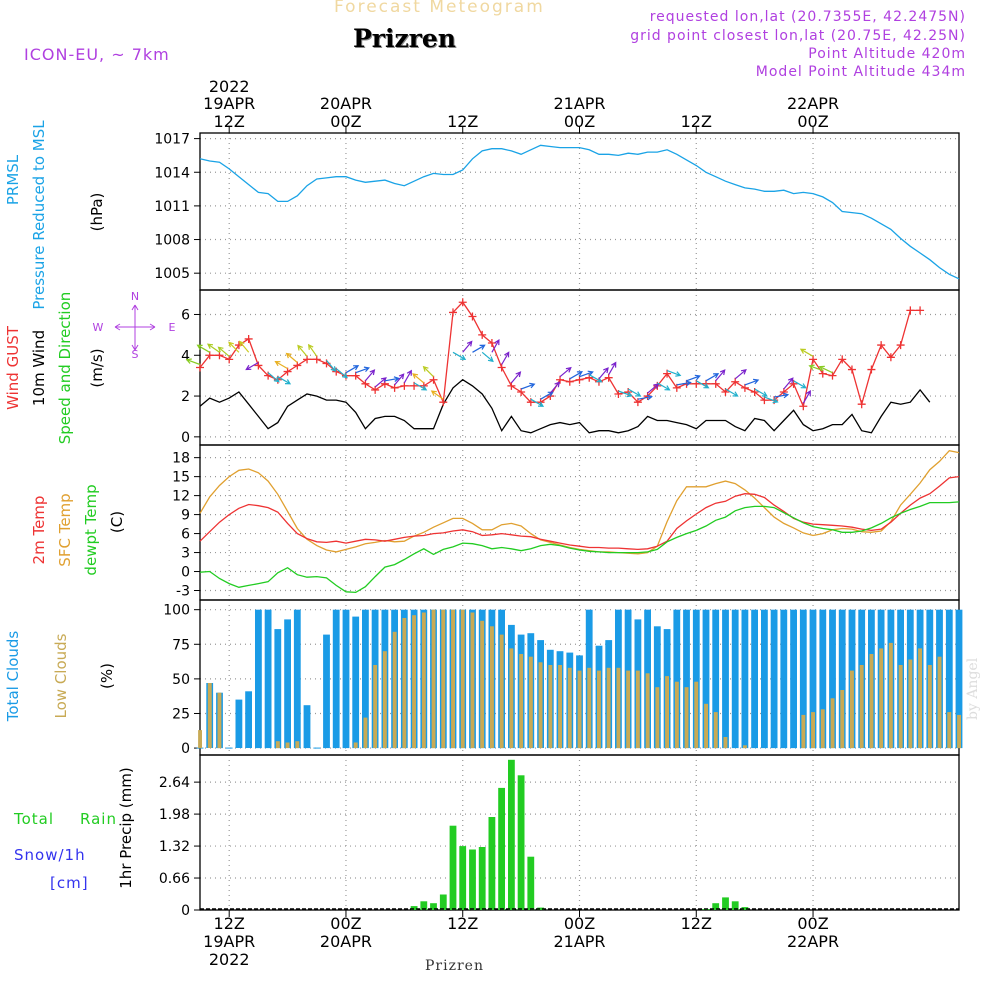 Image resolution: width=1000 pixels, height=1000 pixels. I want to click on y-tick-label: 1.98, so click(174, 815).